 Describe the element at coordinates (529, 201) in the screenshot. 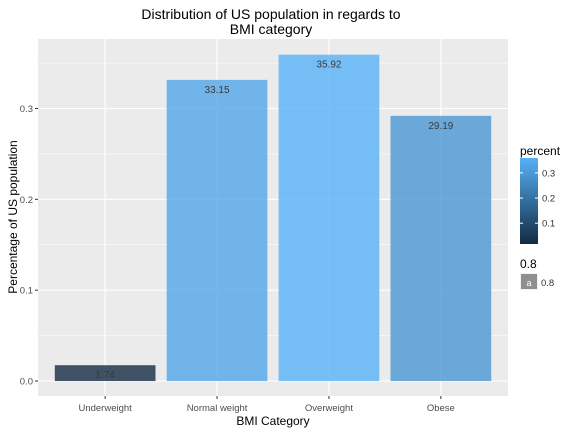

I see `legend-colorbar` at that location.